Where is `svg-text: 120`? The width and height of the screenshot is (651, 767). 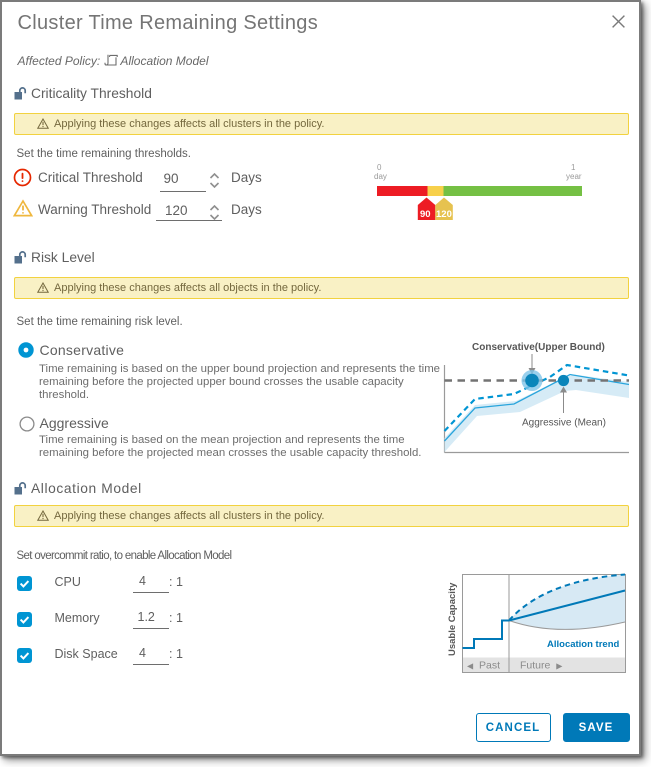
svg-text: 120 is located at coordinates (444, 214).